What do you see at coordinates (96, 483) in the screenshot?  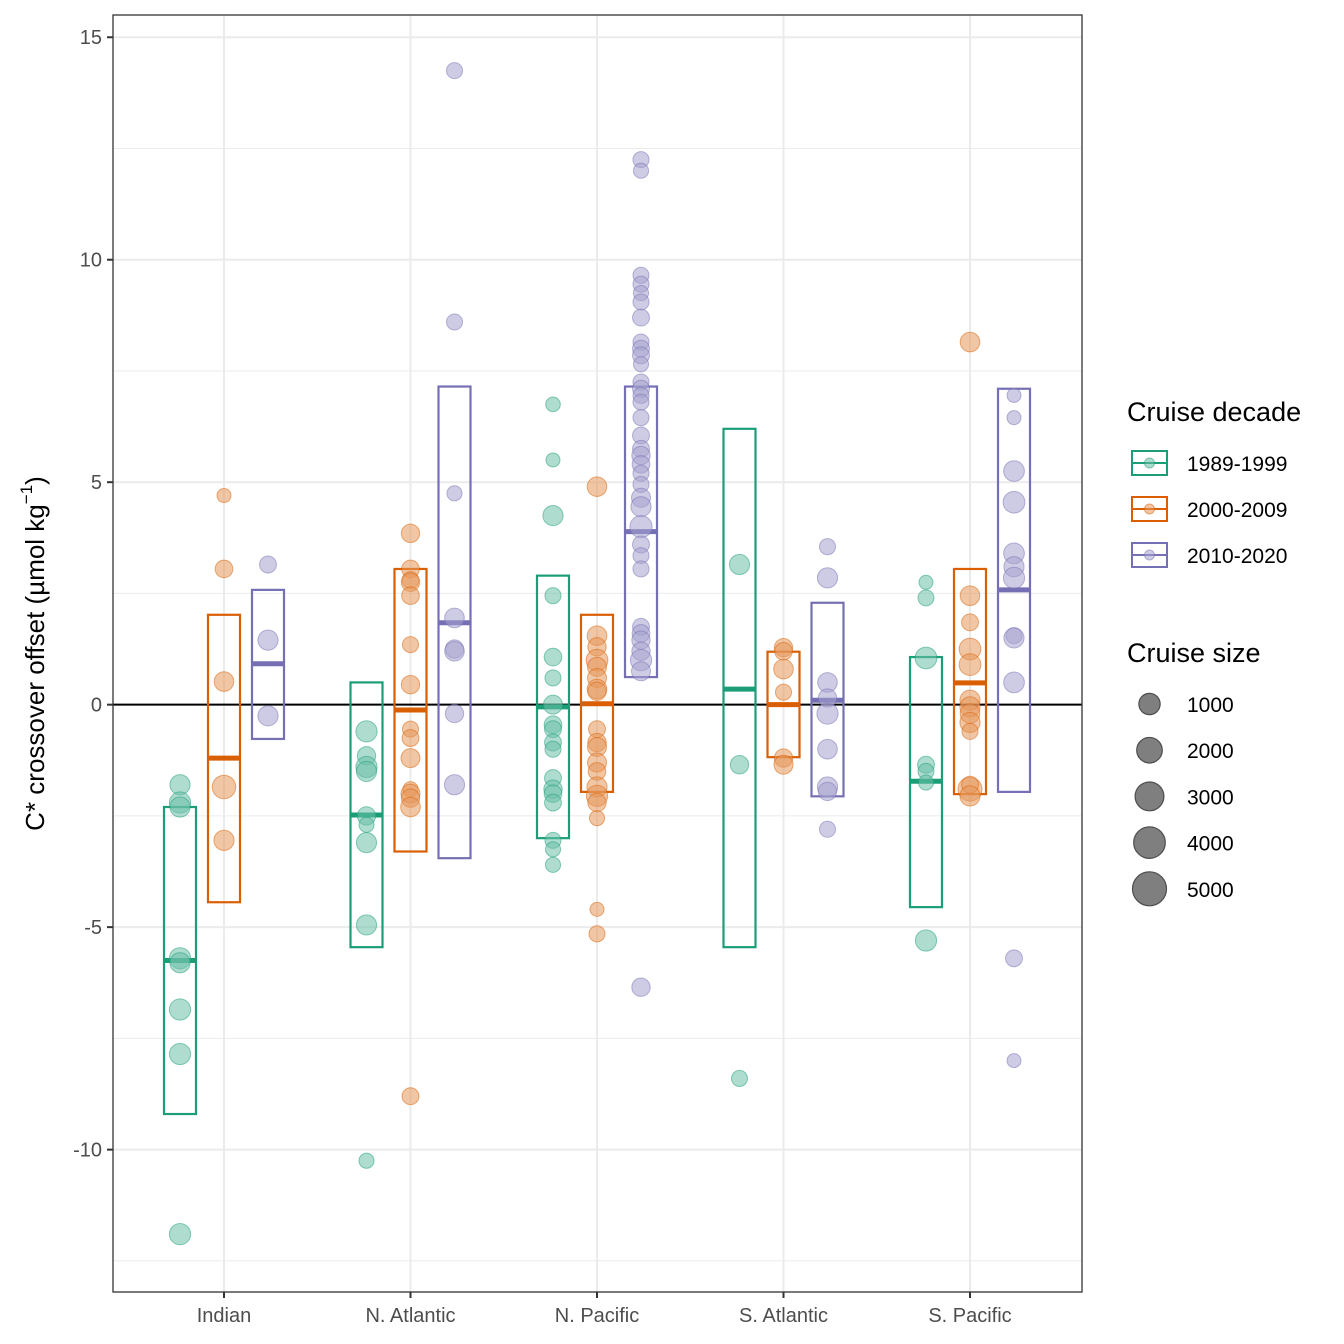 I see `y-tick-label: 5` at bounding box center [96, 483].